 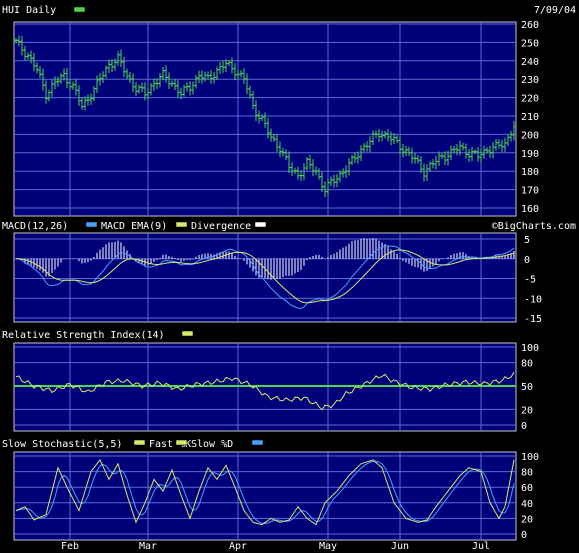 What do you see at coordinates (527, 387) in the screenshot?
I see `rsi-ytick-50: 50` at bounding box center [527, 387].